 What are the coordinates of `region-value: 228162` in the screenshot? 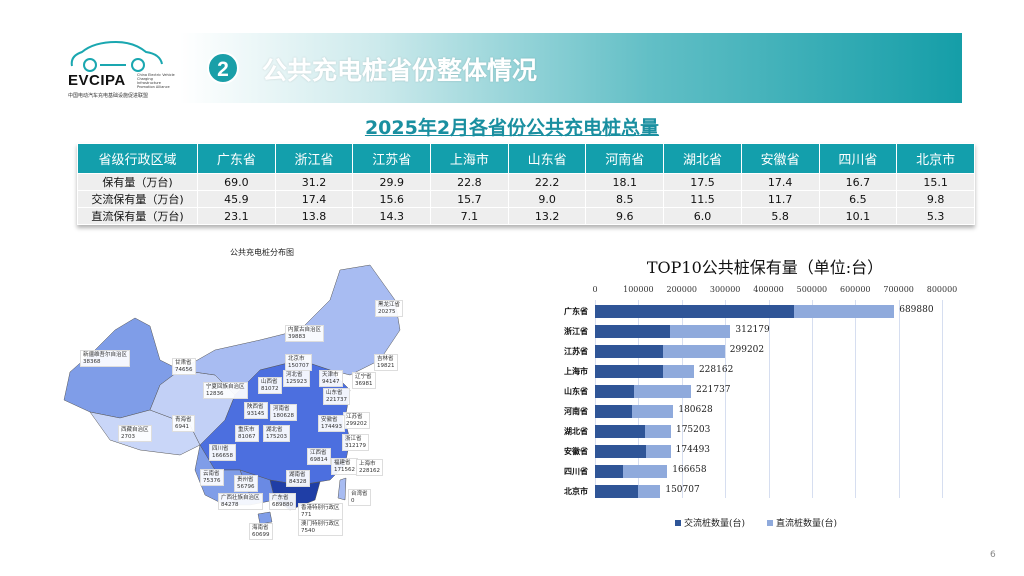 It's located at (369, 470).